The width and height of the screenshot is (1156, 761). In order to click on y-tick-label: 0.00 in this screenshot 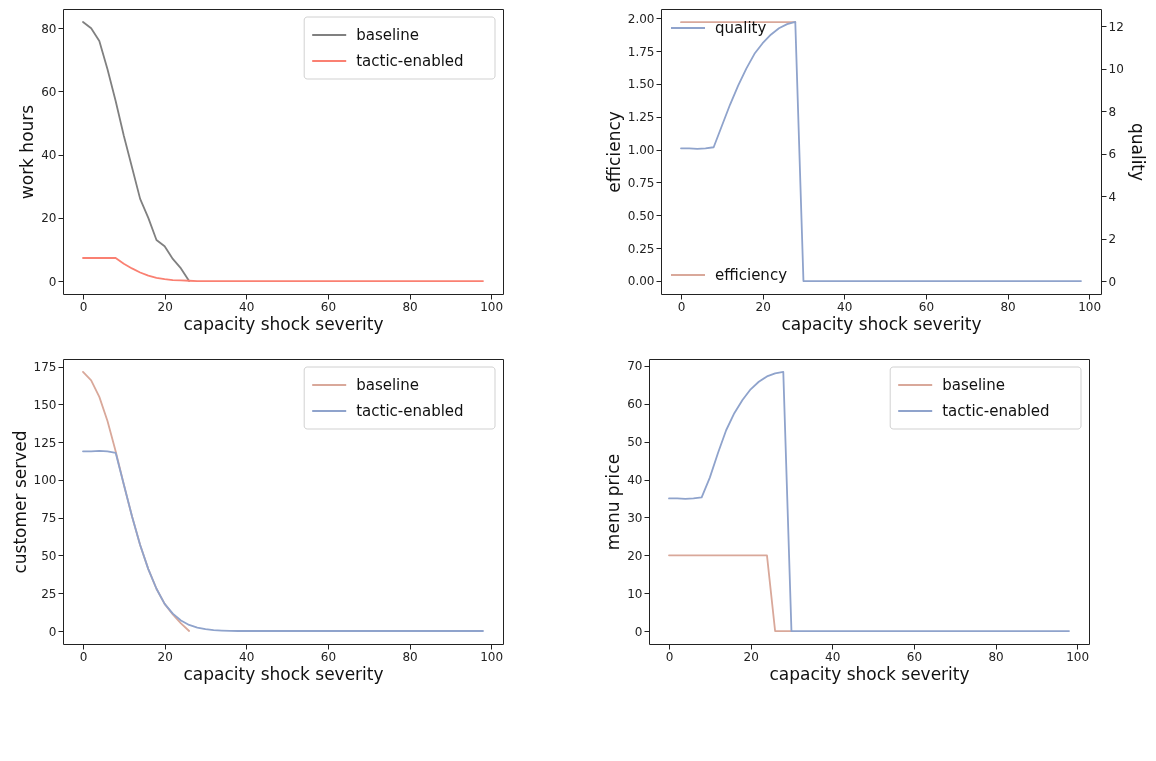, I will do `click(641, 281)`.